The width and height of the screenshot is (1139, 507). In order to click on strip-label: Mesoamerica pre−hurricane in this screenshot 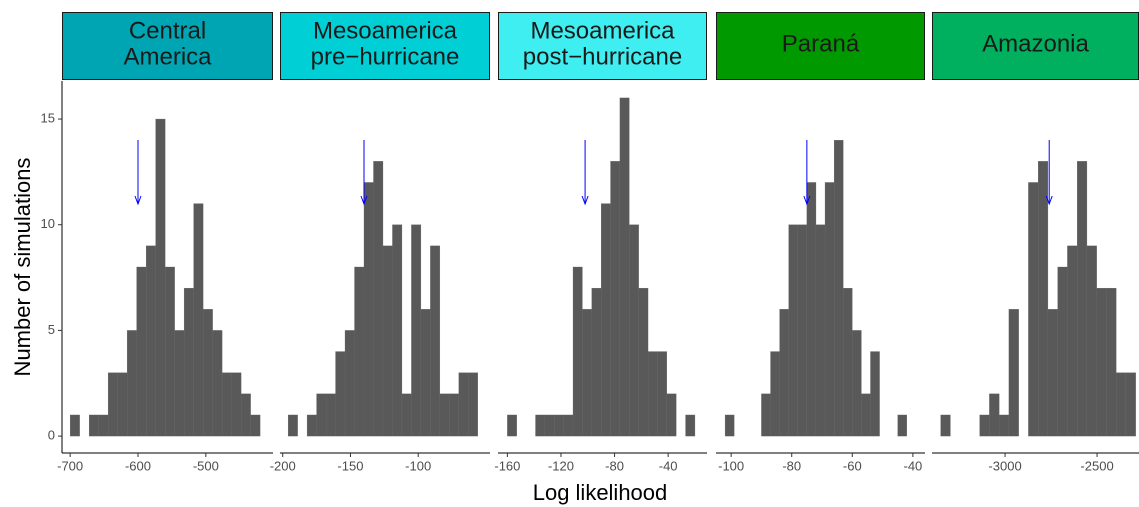, I will do `click(385, 44)`.